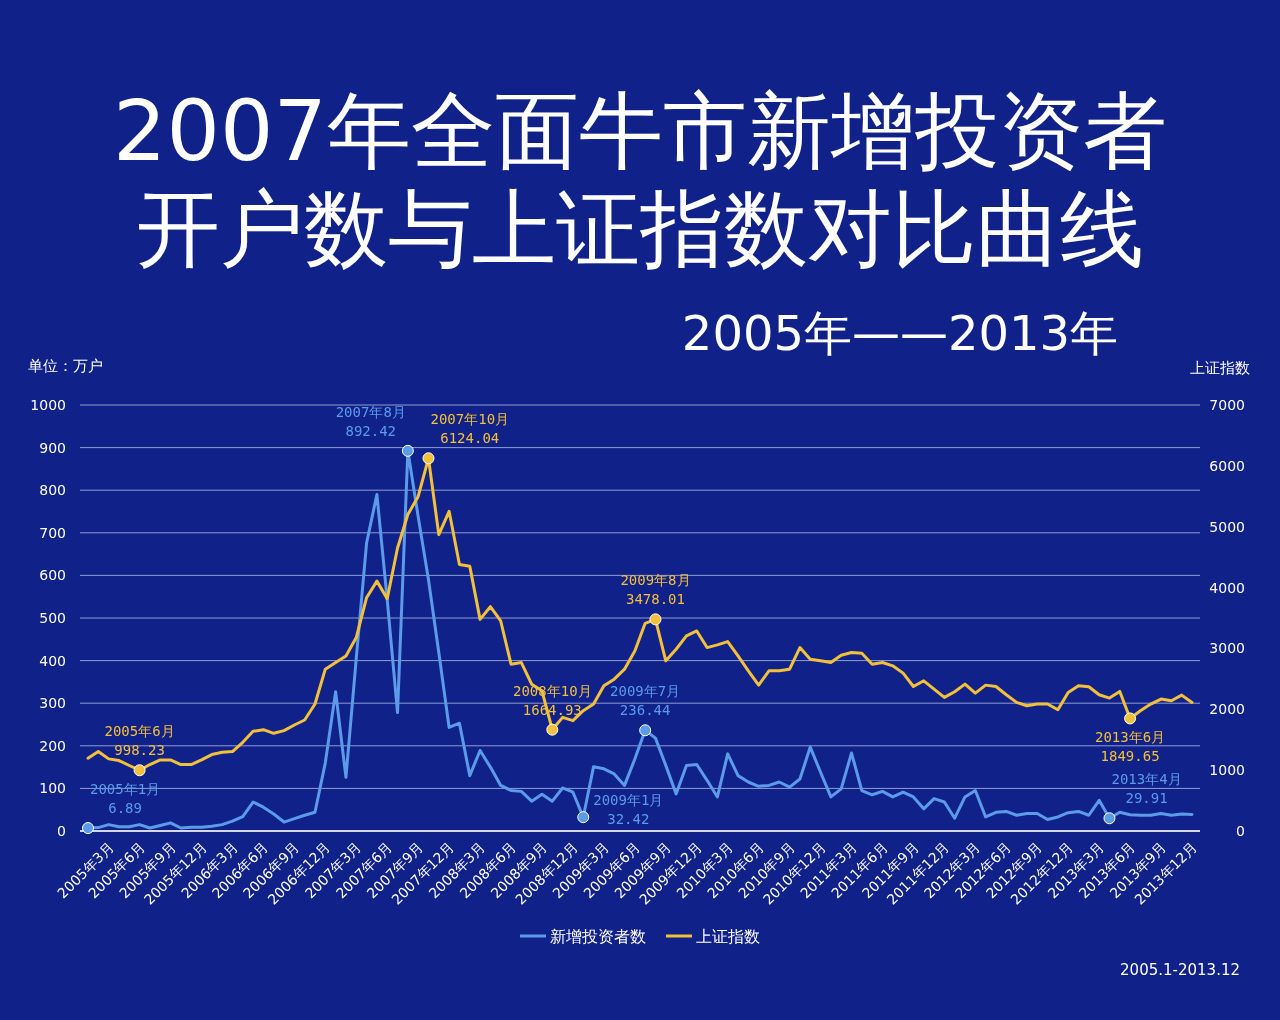  What do you see at coordinates (52, 703) in the screenshot?
I see `y-tick-label: 300` at bounding box center [52, 703].